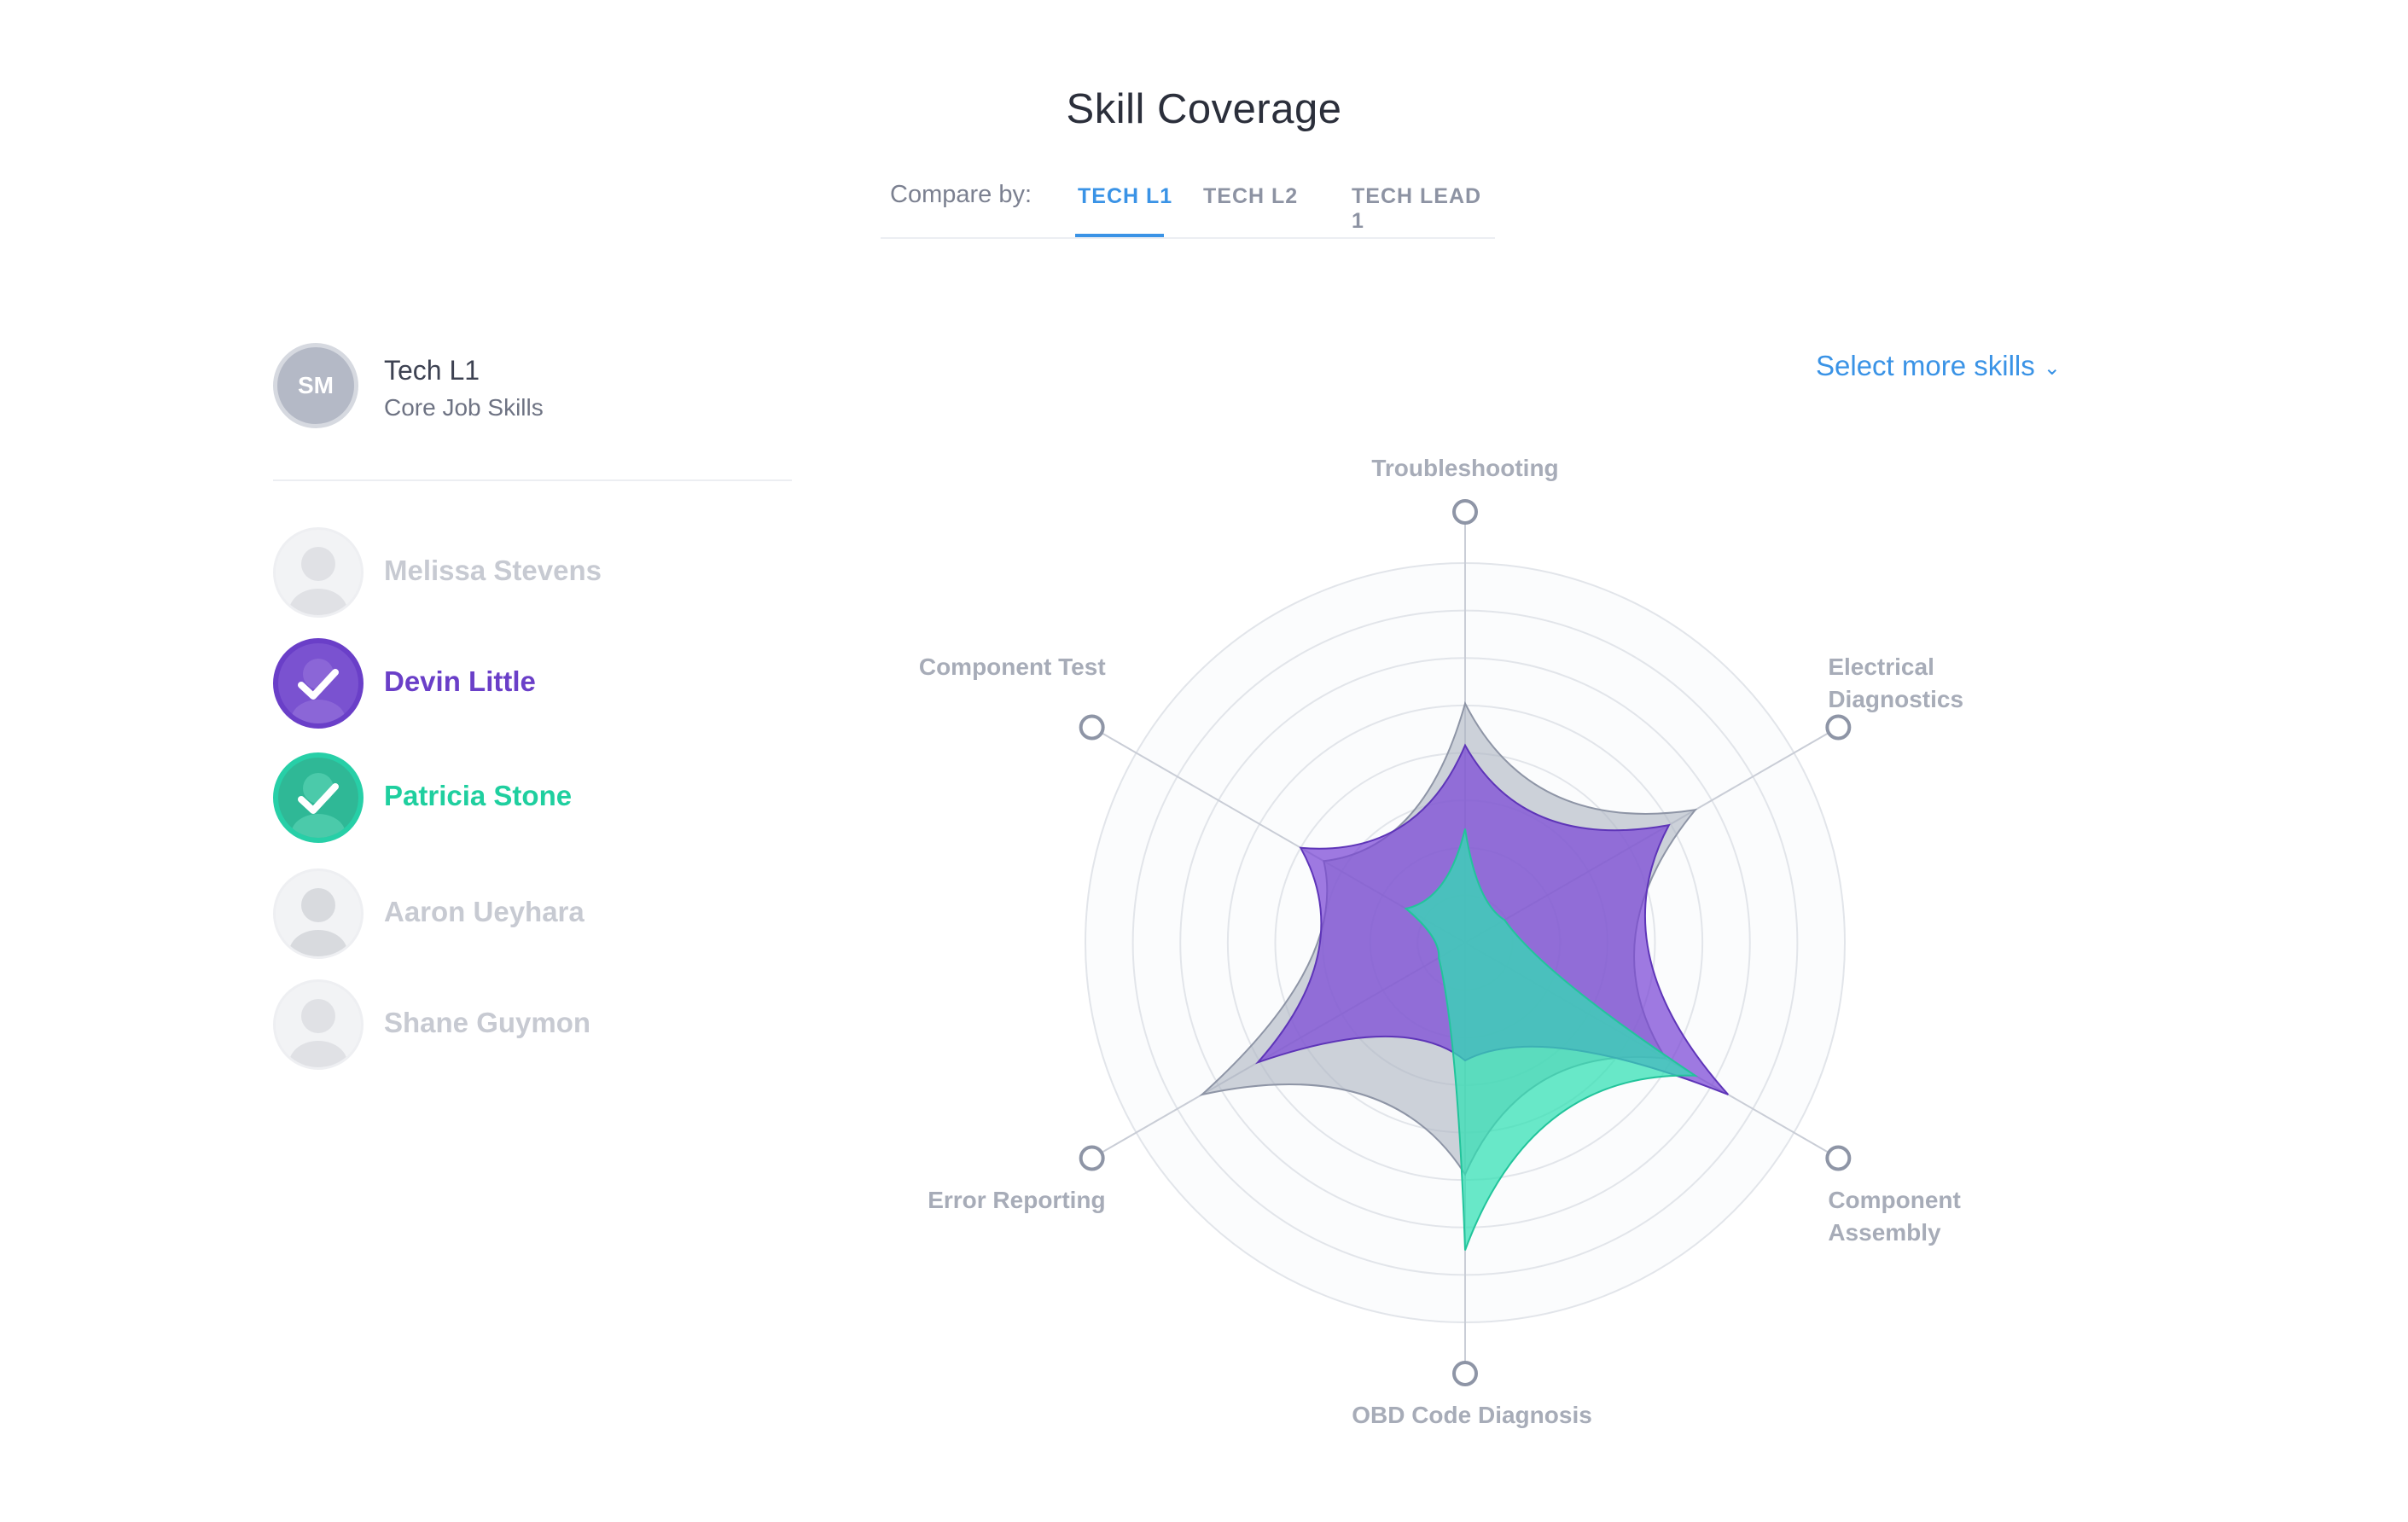 The image size is (2408, 1522). I want to click on avatar: SM, so click(315, 385).